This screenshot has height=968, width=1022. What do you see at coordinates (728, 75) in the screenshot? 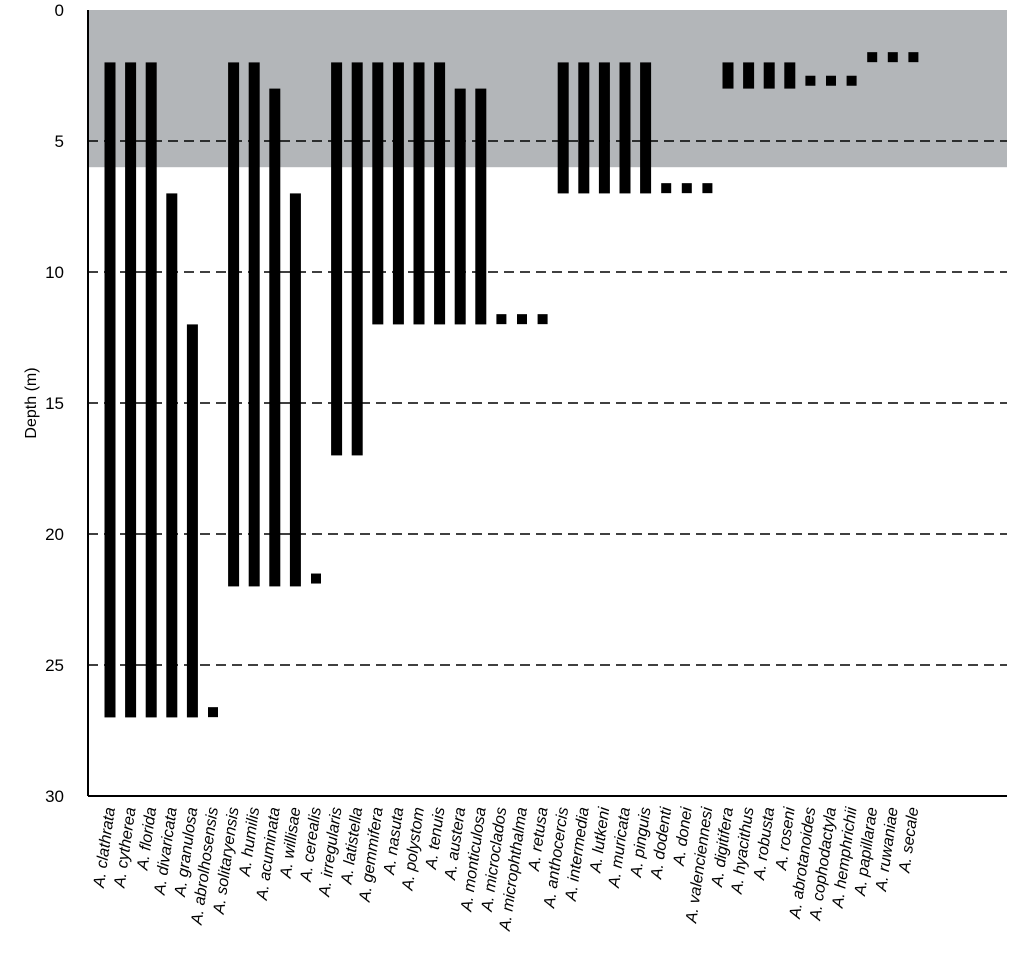
I see `bar-a-digitifera` at bounding box center [728, 75].